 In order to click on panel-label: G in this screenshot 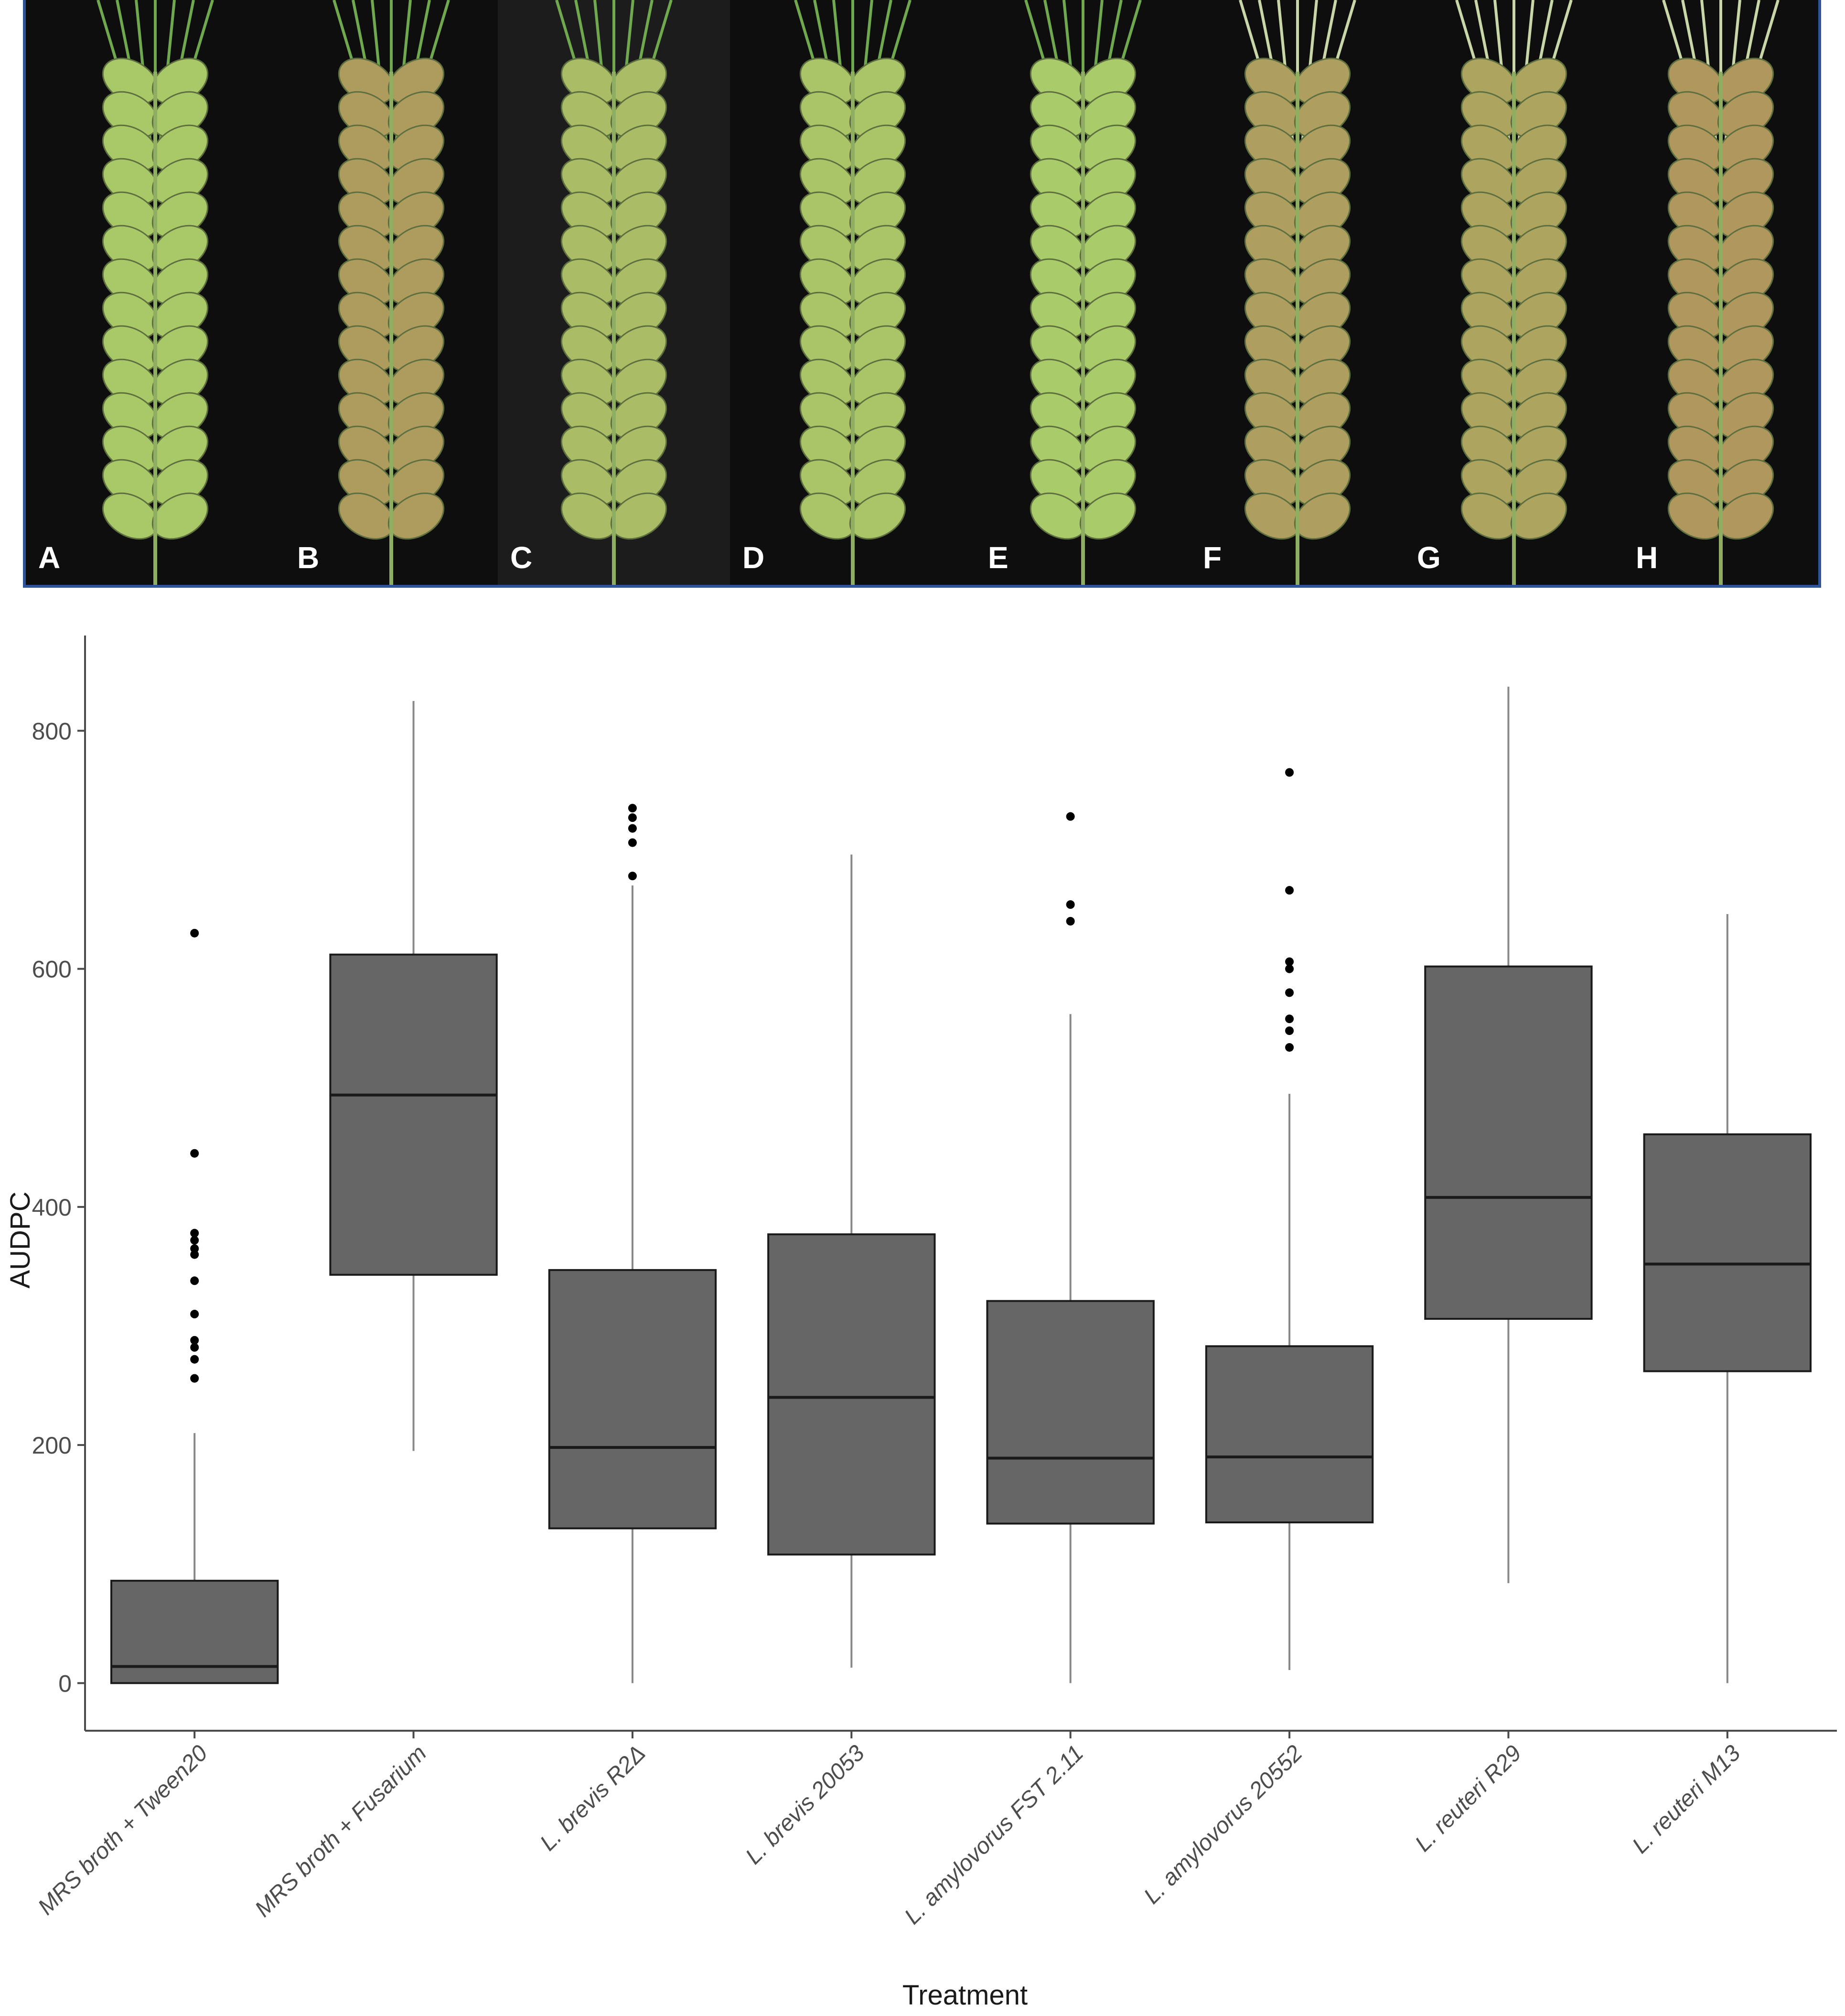, I will do `click(1429, 557)`.